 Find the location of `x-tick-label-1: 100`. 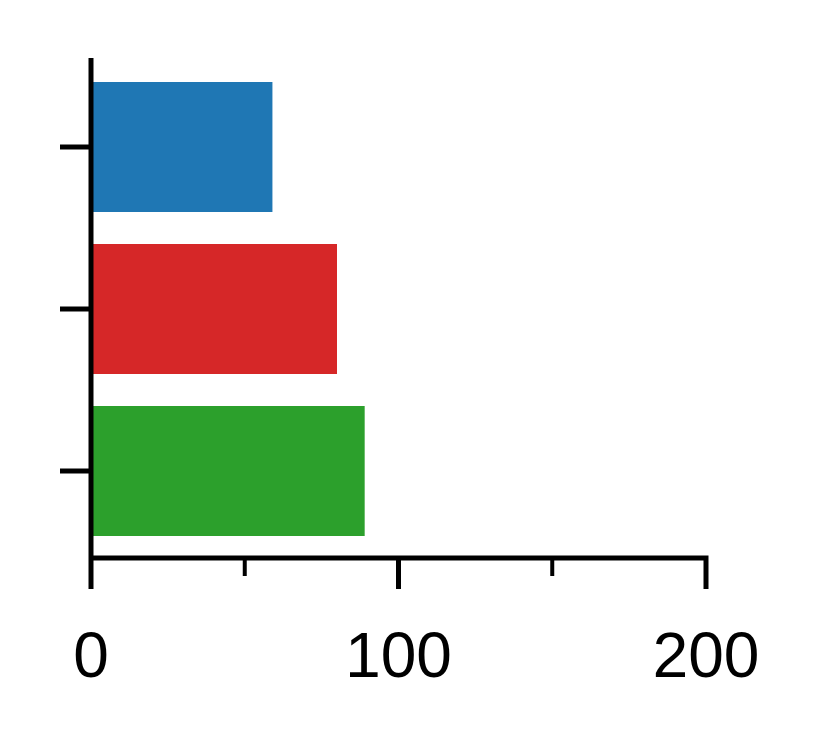

x-tick-label-1: 100 is located at coordinates (398, 655).